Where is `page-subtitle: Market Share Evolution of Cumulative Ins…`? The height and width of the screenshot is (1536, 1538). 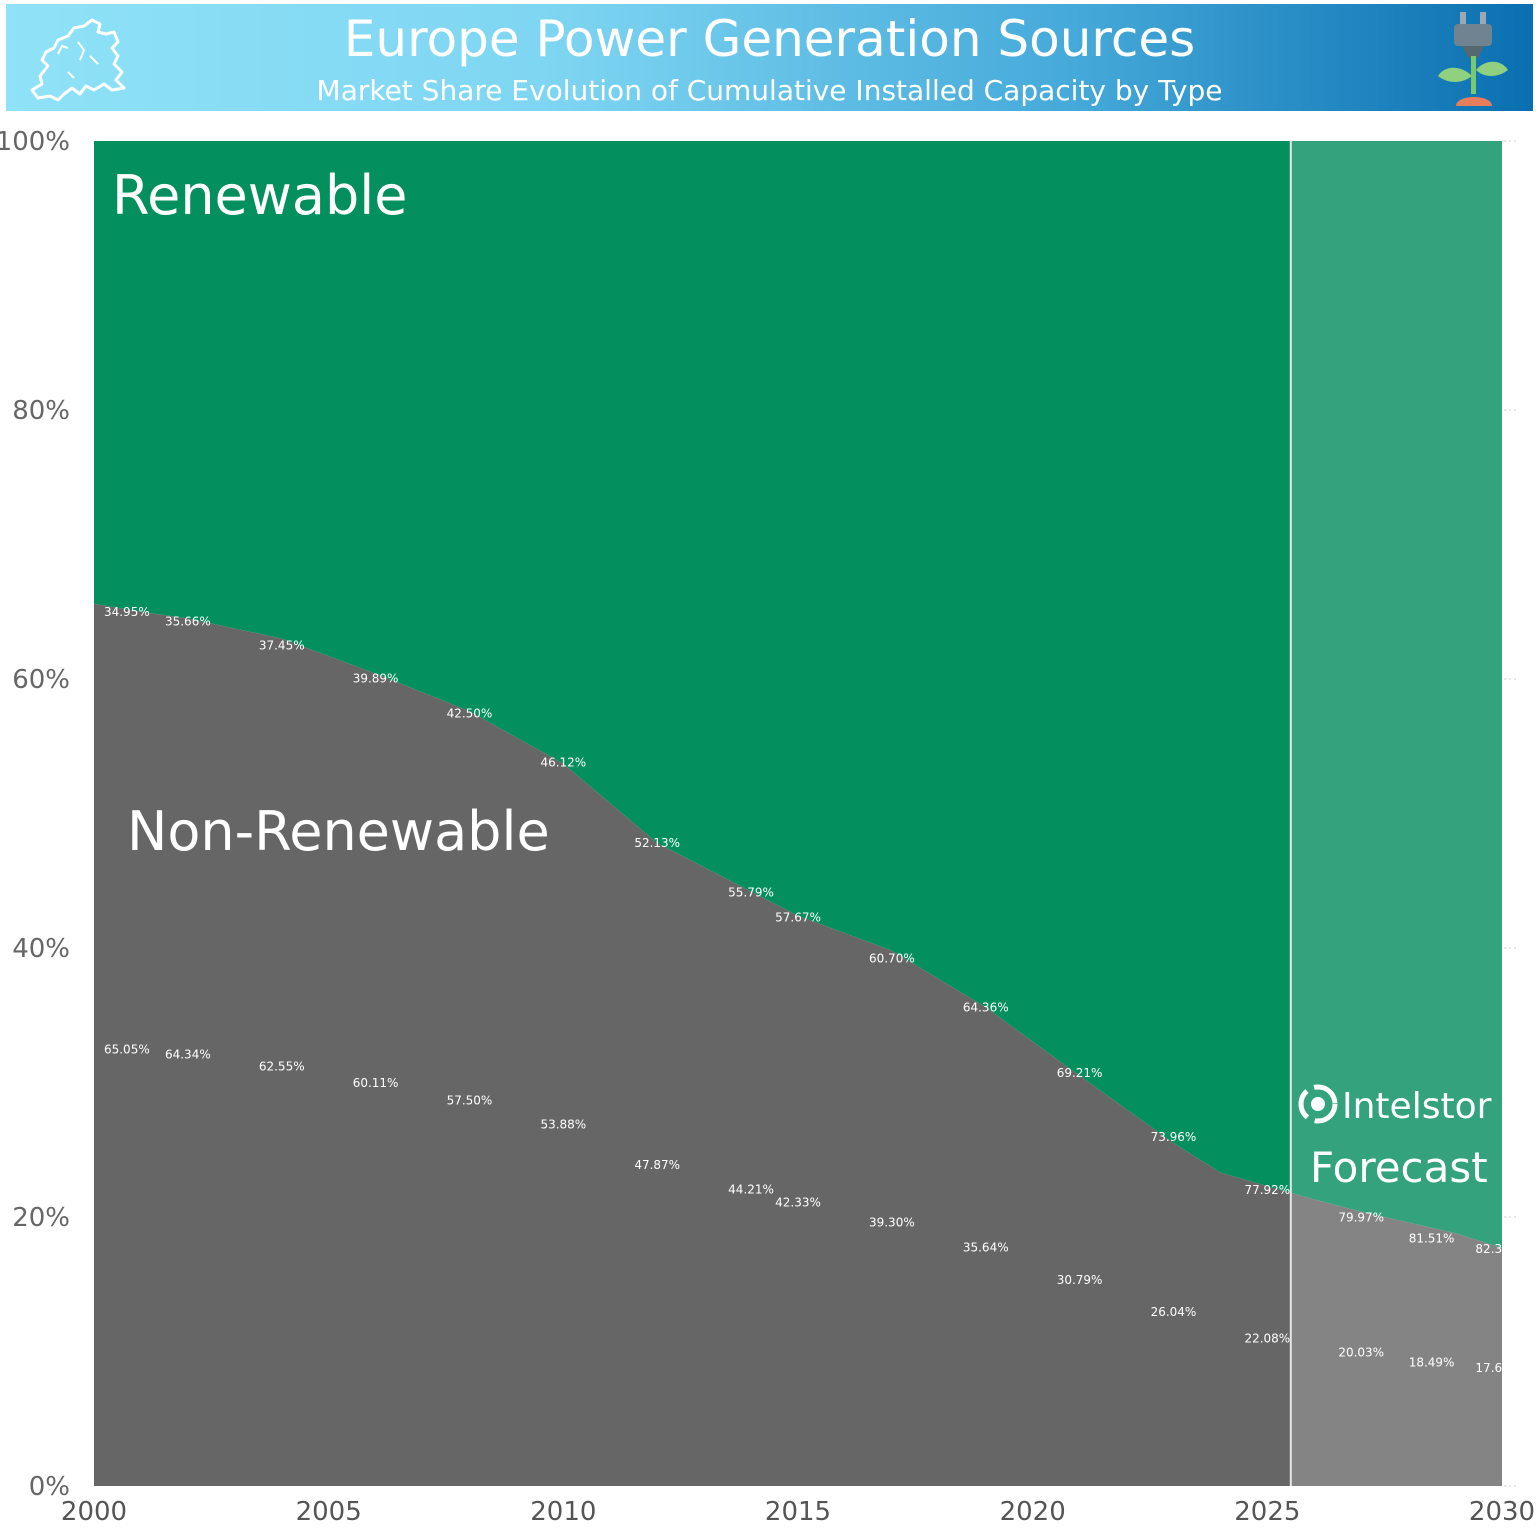
page-subtitle: Market Share Evolution of Cumulative Ins… is located at coordinates (769, 90).